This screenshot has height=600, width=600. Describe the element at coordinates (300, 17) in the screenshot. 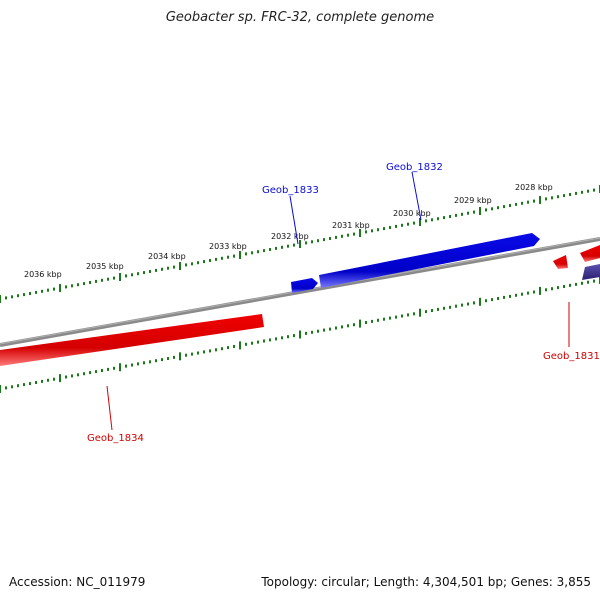

I see `map-title: Geobacter sp. FRC-32, complete genome` at that location.